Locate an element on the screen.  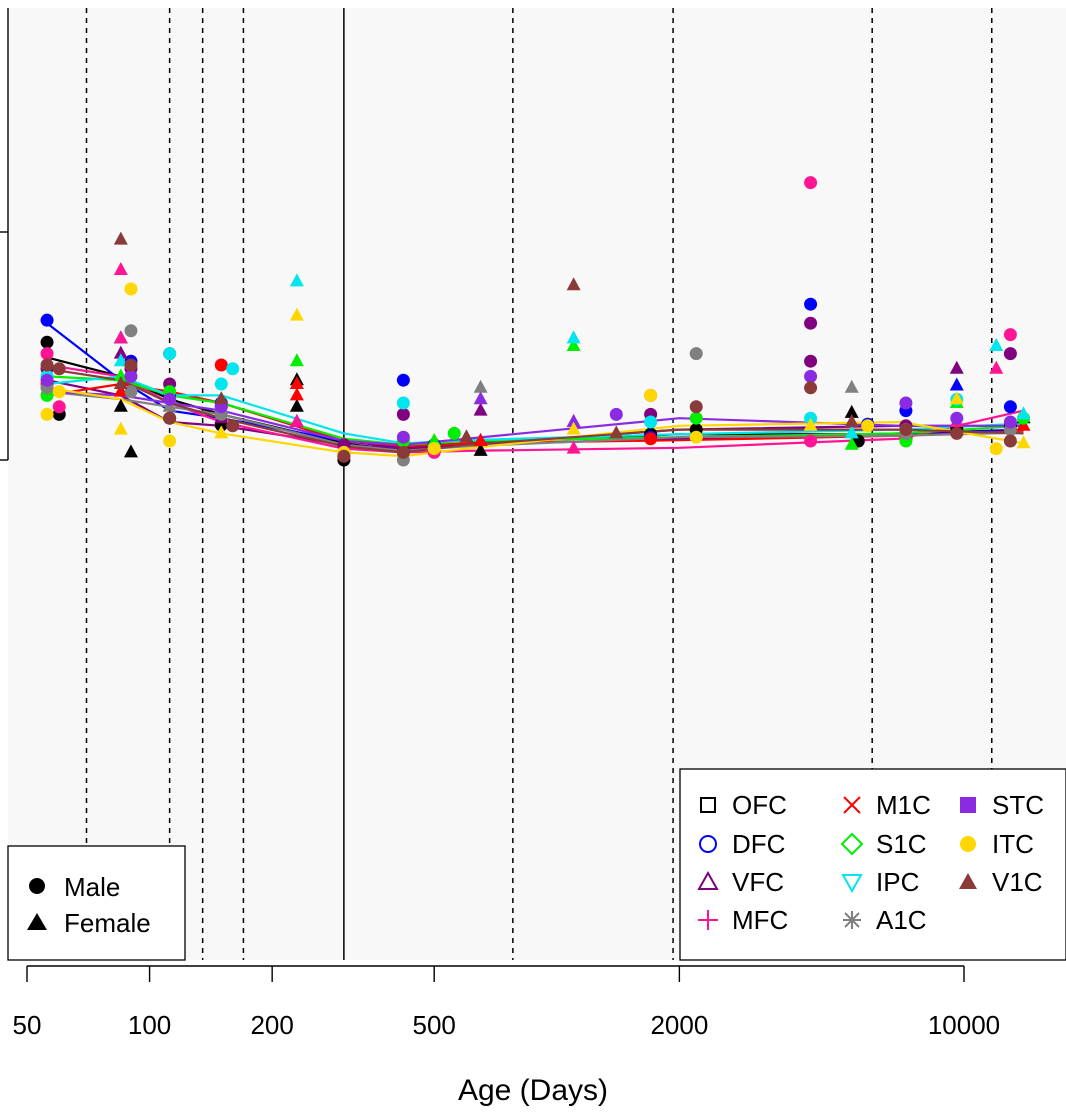
line-s1c is located at coordinates (535, 410).